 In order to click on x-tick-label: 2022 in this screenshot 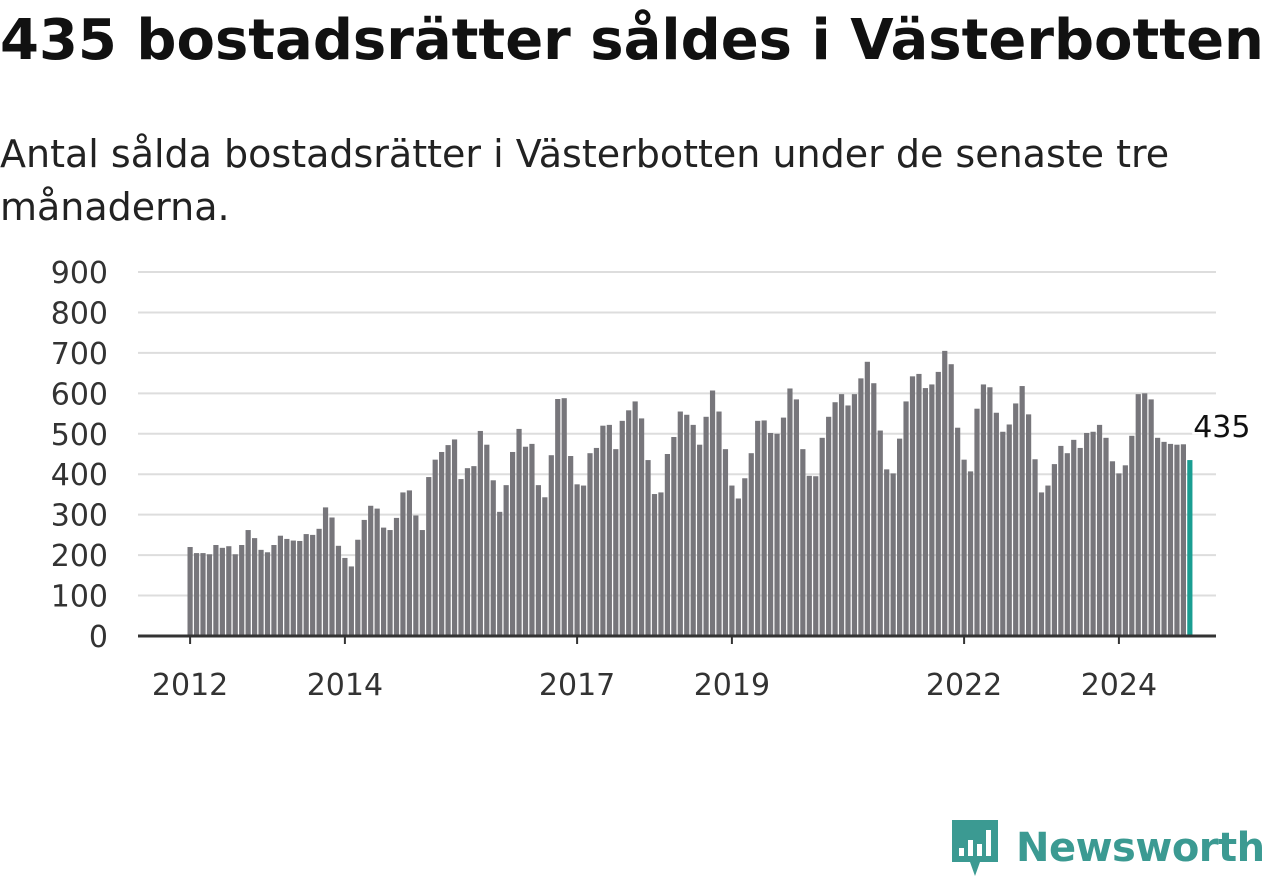, I will do `click(964, 685)`.